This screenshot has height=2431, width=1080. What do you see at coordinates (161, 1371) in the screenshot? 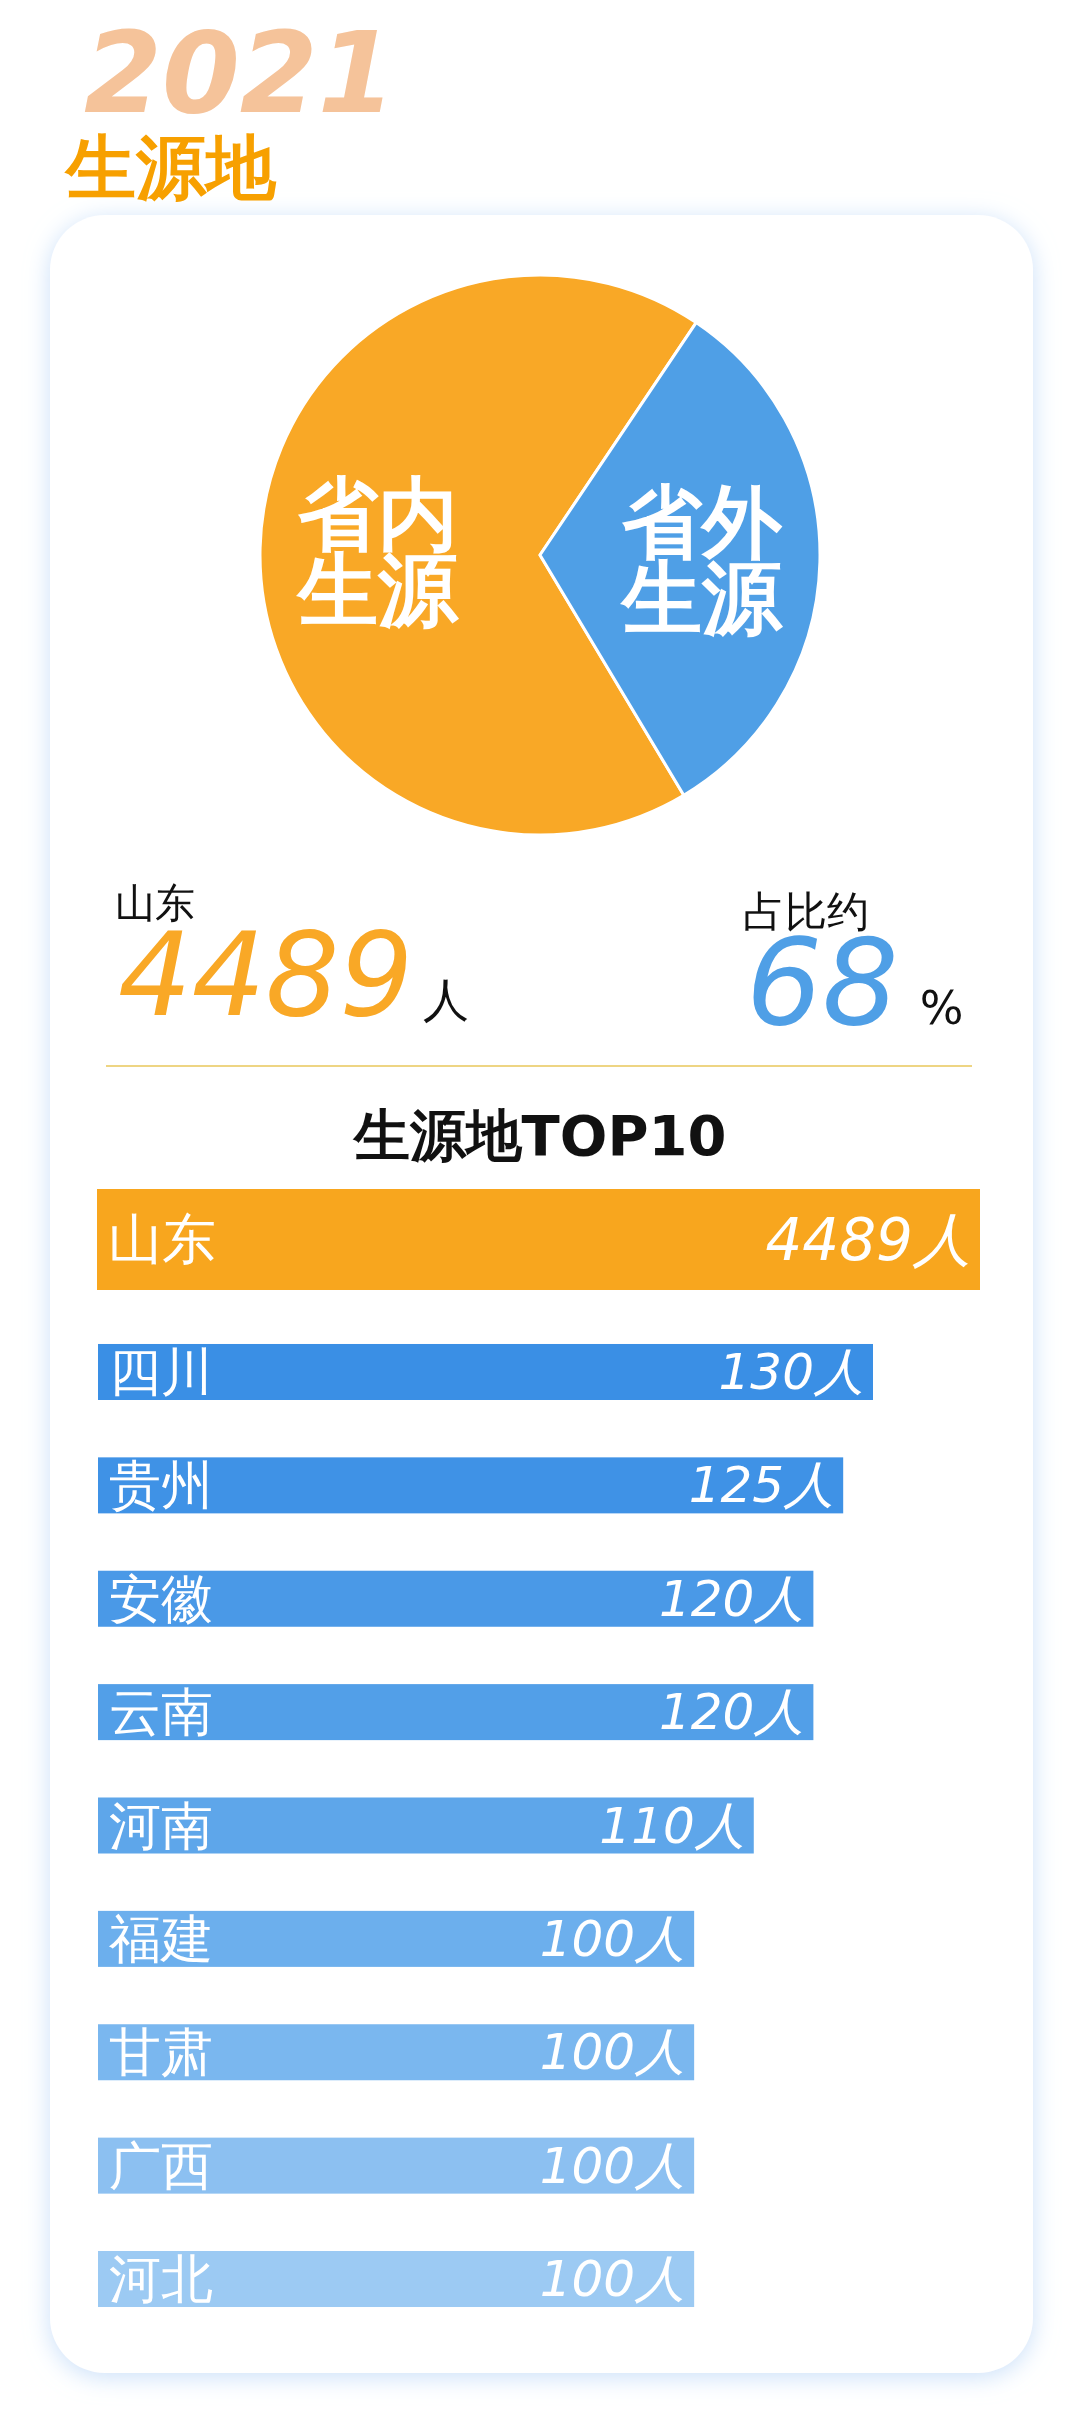
I see `y-tick-label: 四川` at bounding box center [161, 1371].